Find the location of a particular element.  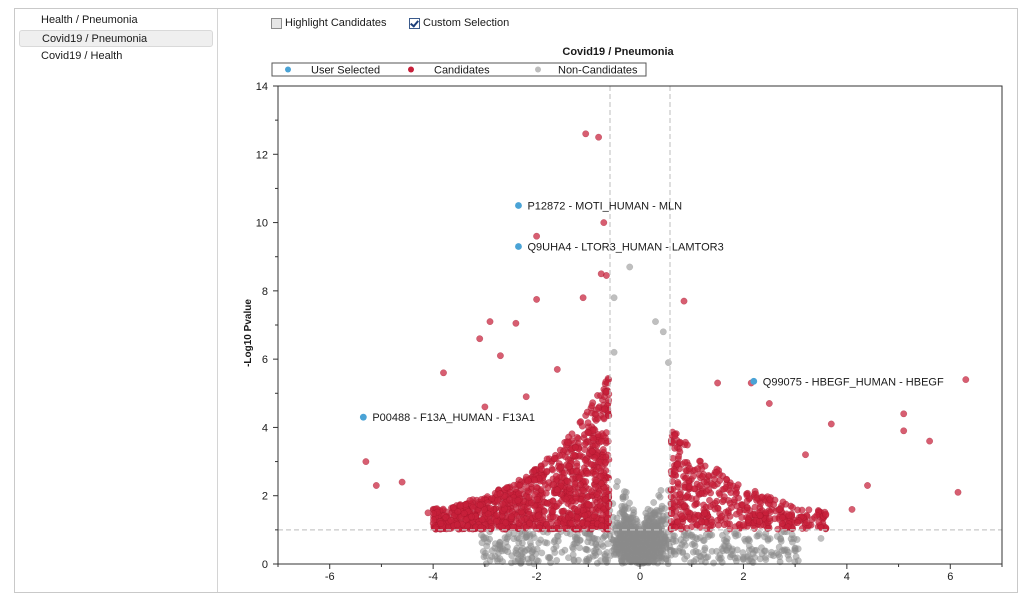

x-tick-label: 6 is located at coordinates (950, 577).